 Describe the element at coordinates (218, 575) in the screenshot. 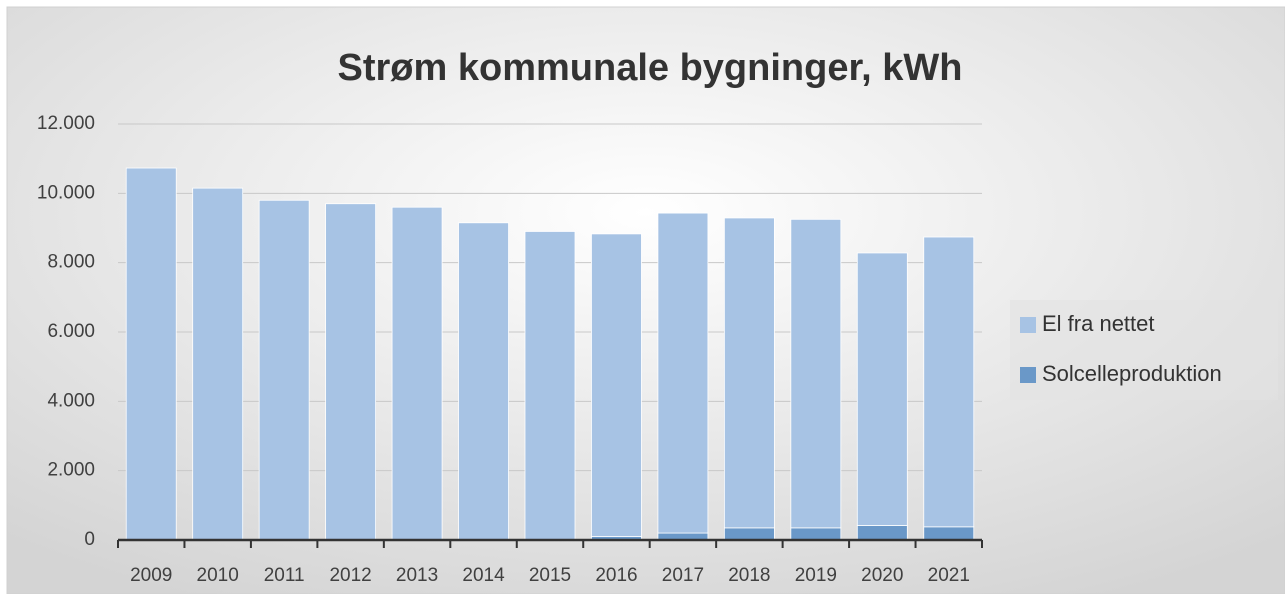

I see `x-tick-label: 2010` at that location.